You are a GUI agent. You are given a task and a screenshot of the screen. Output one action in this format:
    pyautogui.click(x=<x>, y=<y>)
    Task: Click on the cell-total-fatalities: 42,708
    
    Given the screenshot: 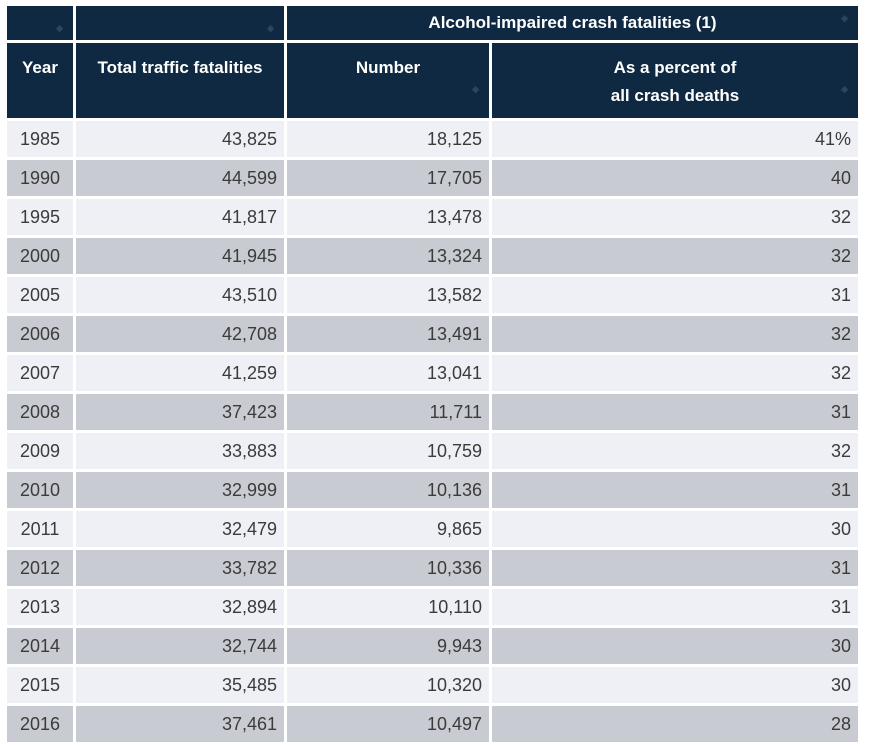 What is the action you would take?
    pyautogui.click(x=180, y=334)
    